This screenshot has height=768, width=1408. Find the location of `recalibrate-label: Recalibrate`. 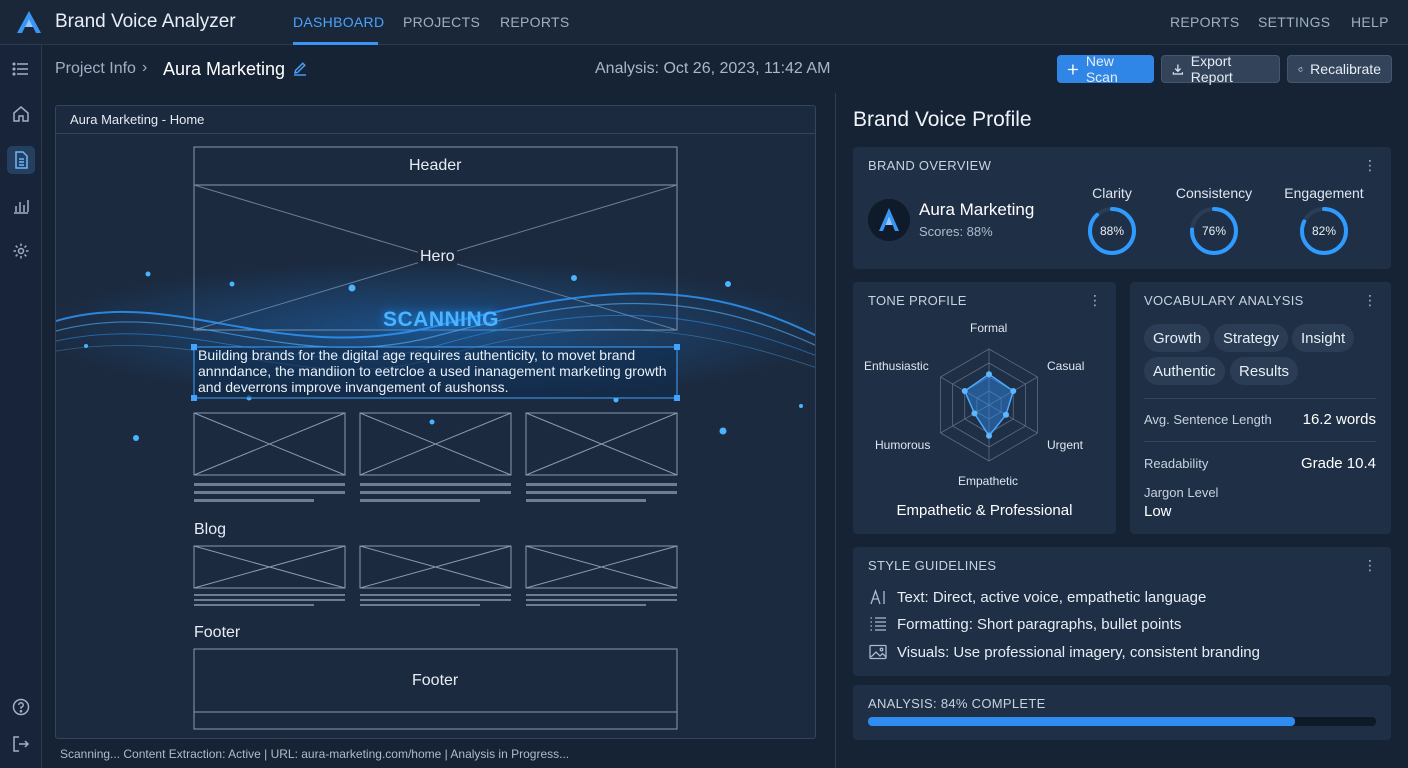

recalibrate-label: Recalibrate is located at coordinates (1345, 69).